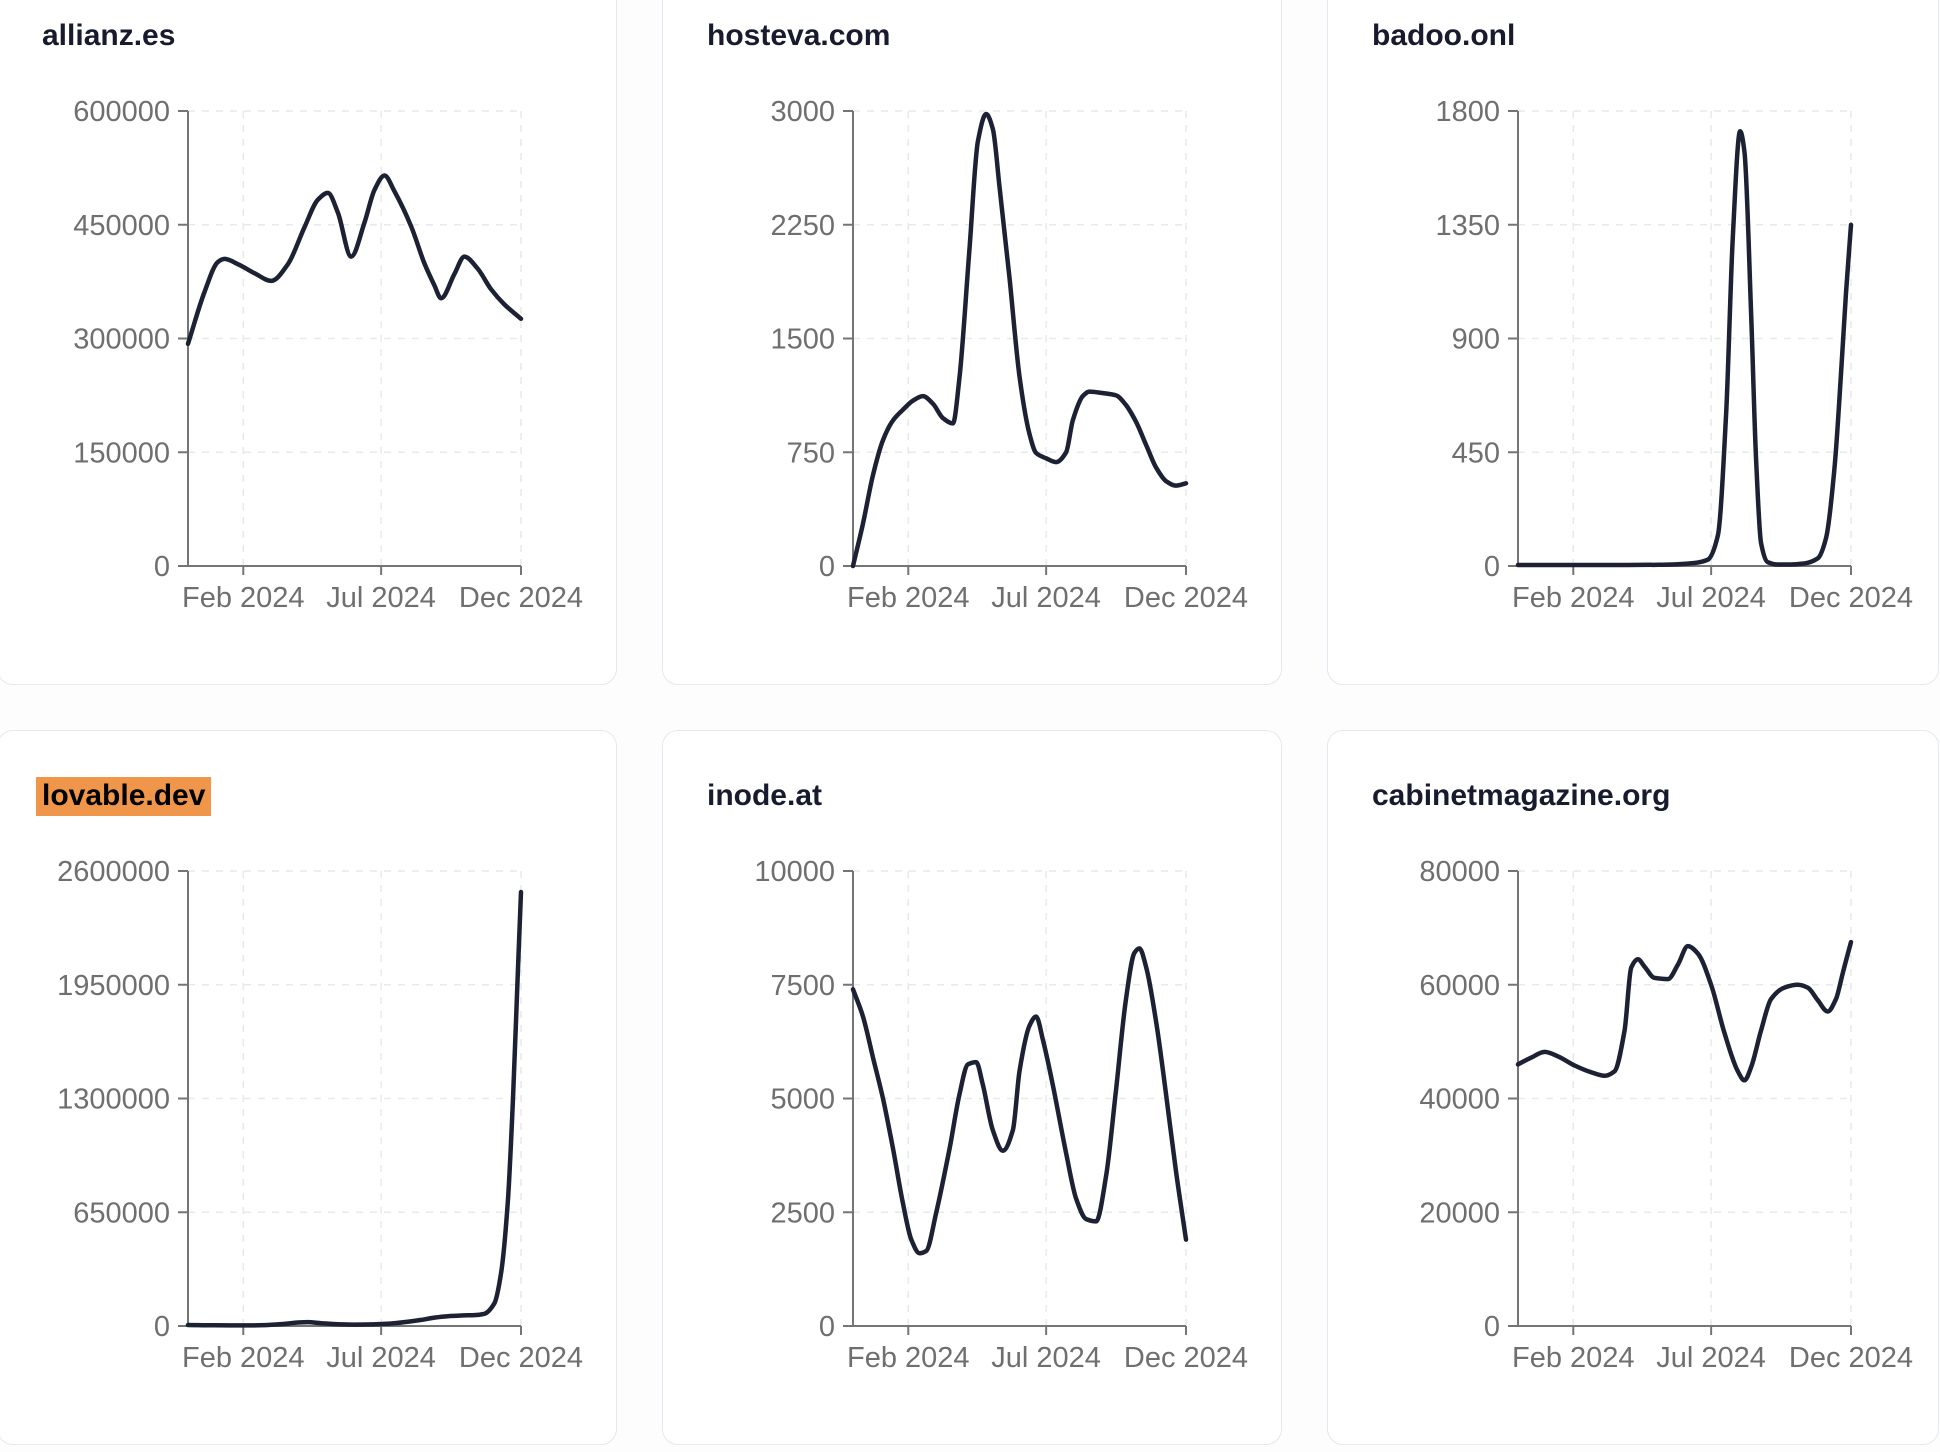 The height and width of the screenshot is (1452, 1940). Describe the element at coordinates (121, 226) in the screenshot. I see `svg-text: 450000` at that location.